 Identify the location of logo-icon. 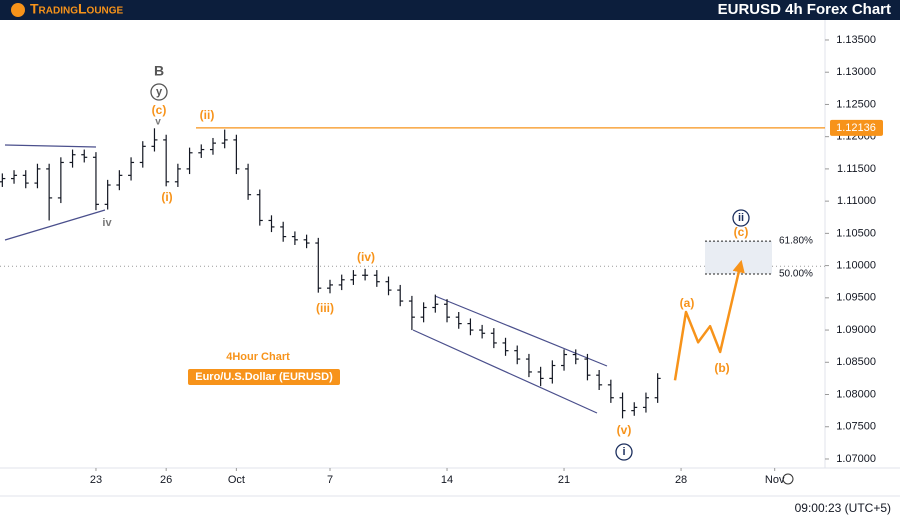
(18, 10).